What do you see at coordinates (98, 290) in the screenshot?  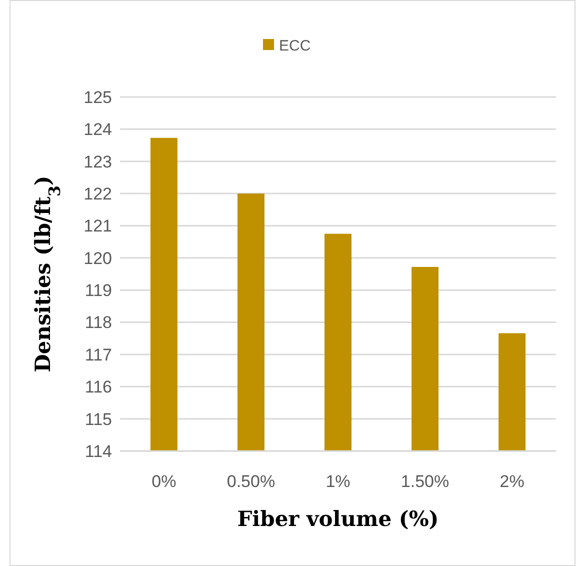 I see `y-tick-label: 119` at bounding box center [98, 290].